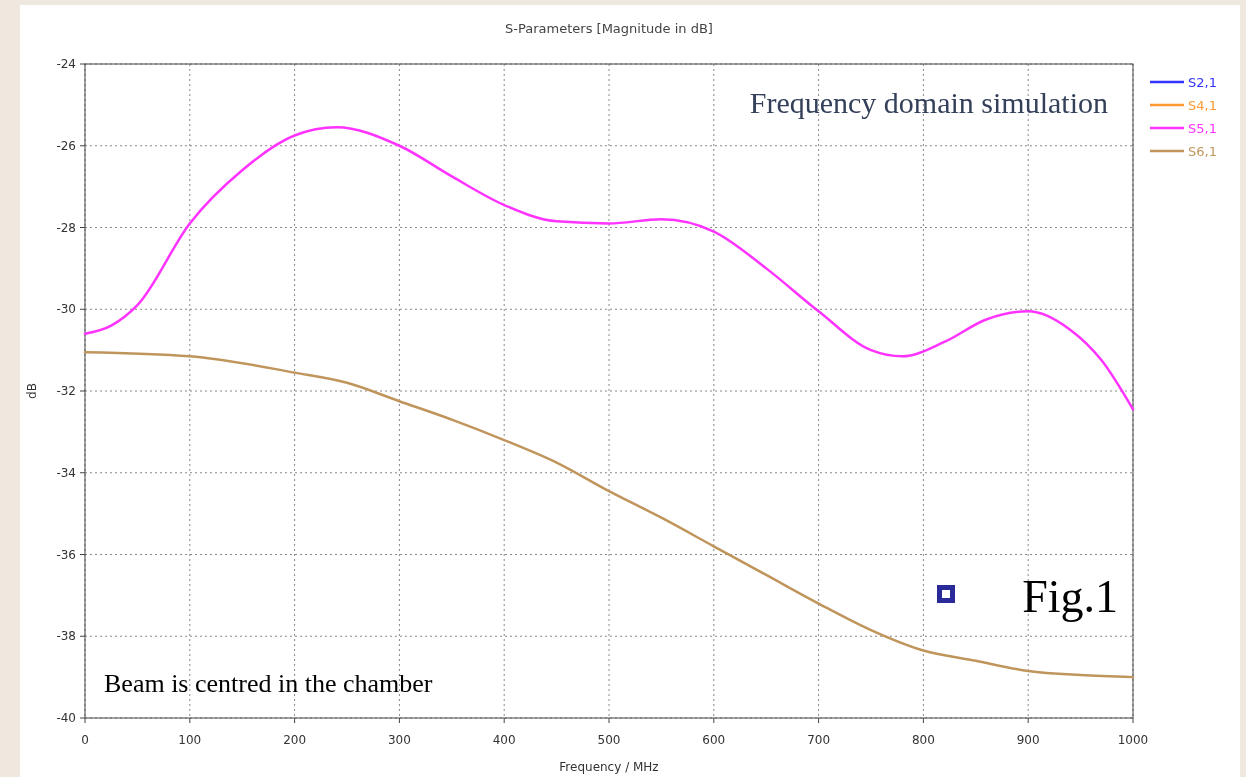 The image size is (1246, 777). I want to click on x-tick-label: 0, so click(85, 740).